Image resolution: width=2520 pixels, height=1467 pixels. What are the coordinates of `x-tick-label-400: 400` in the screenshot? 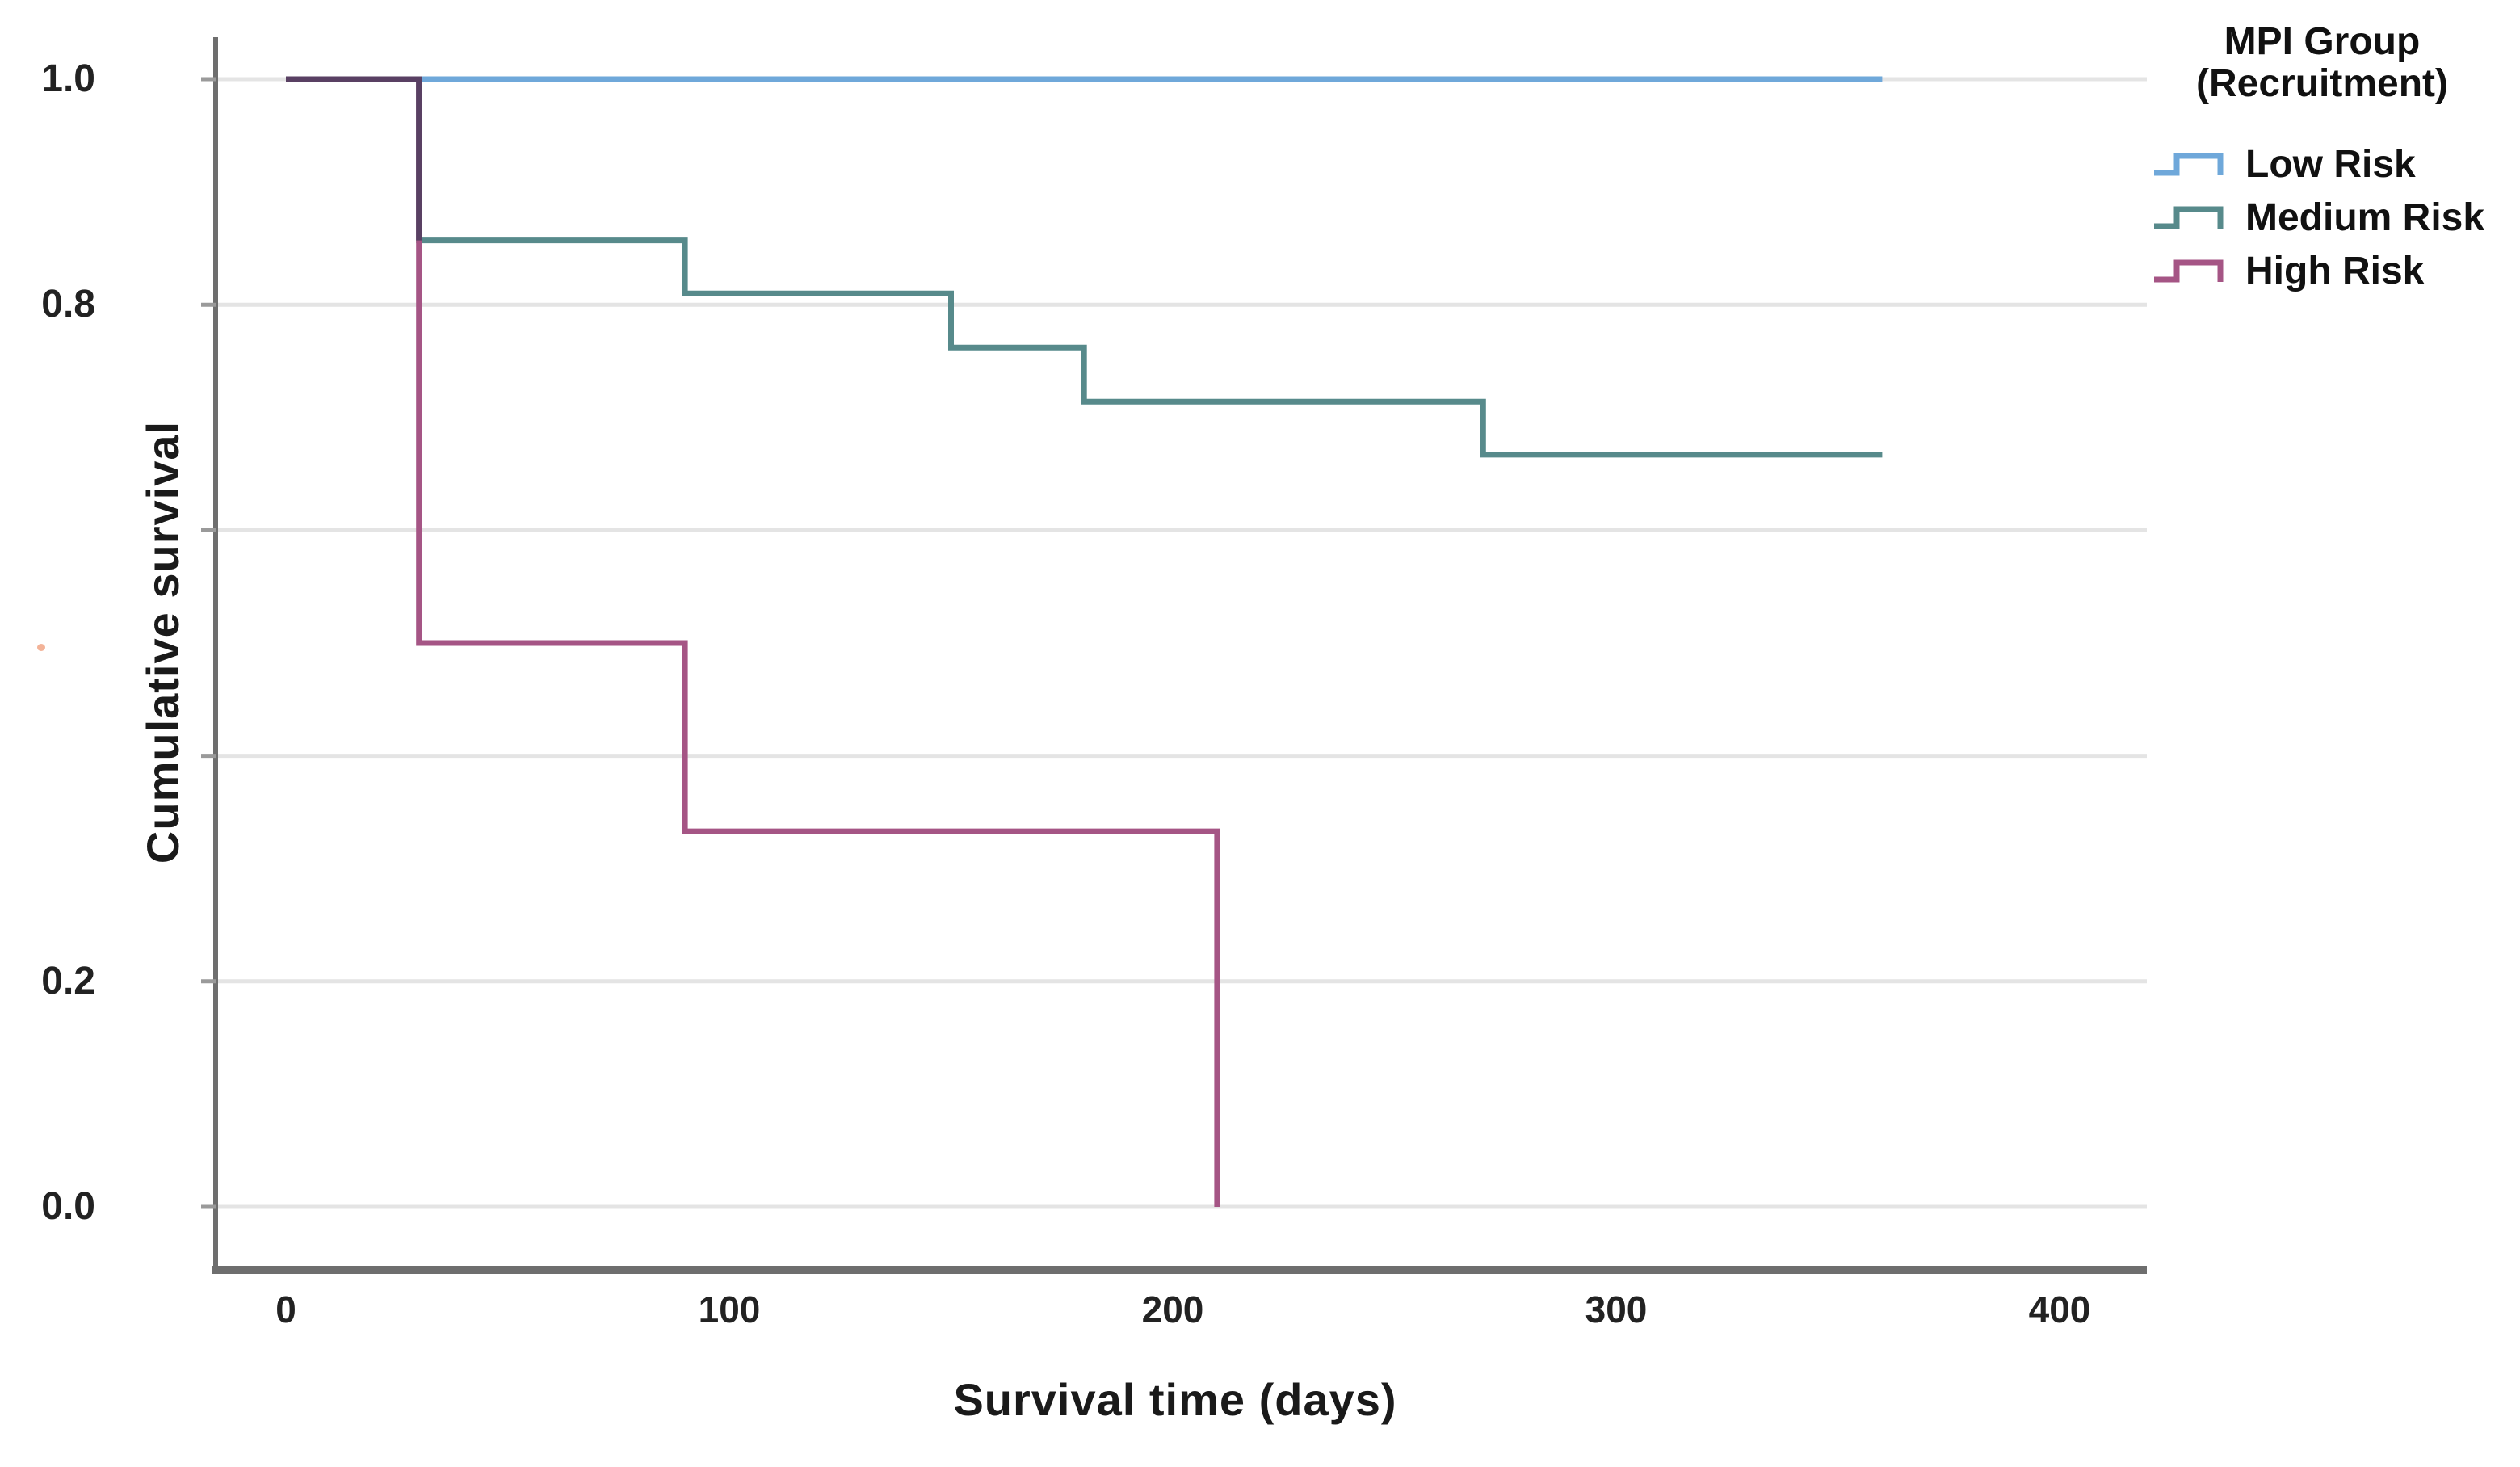 It's located at (2060, 1309).